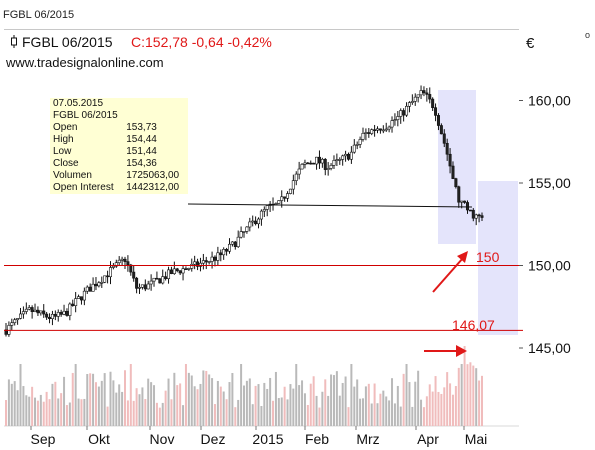  Describe the element at coordinates (478, 212) in the screenshot. I see `highlight-regions` at that location.